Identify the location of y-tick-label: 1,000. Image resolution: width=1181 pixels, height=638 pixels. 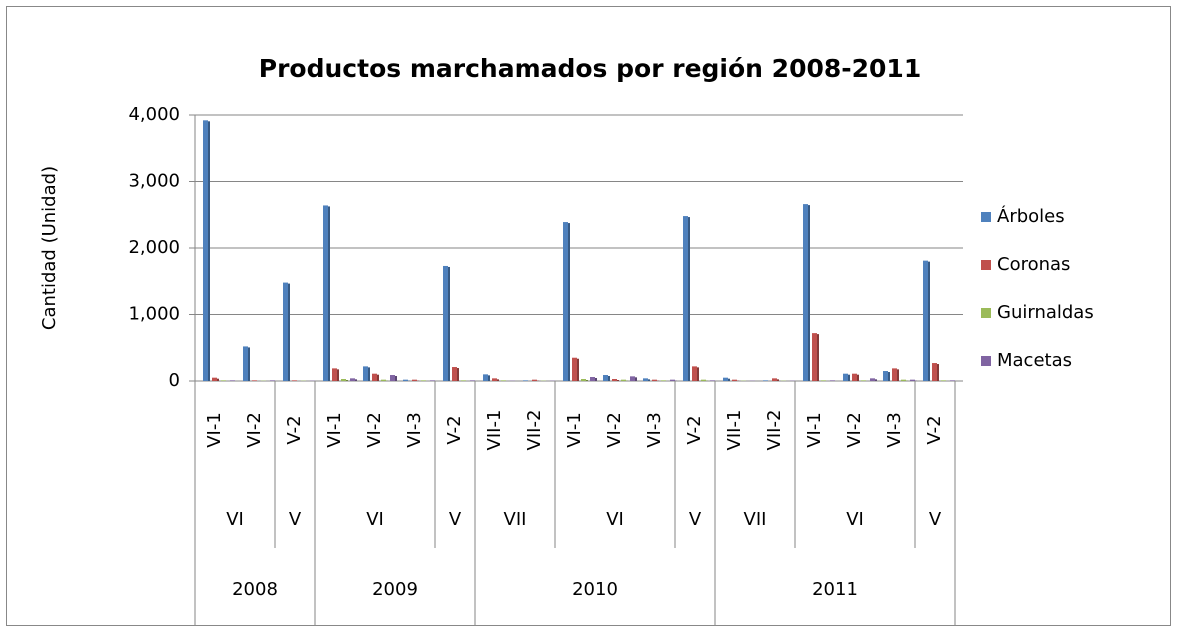
(154, 314).